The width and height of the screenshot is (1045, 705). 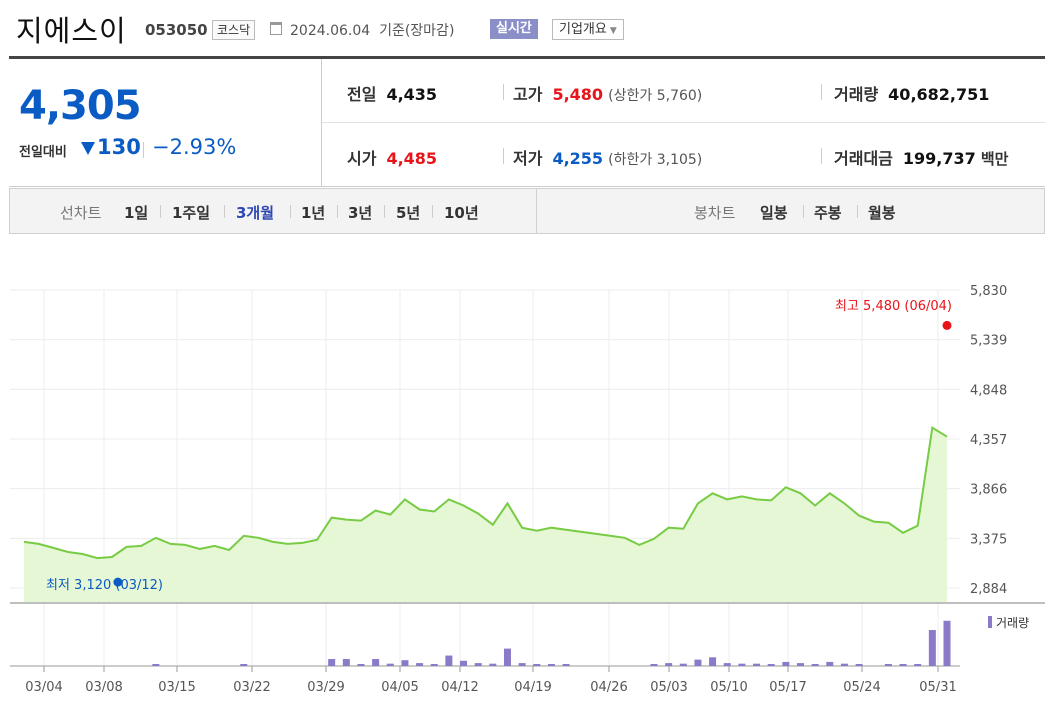 What do you see at coordinates (176, 30) in the screenshot?
I see `stock-code: 053050` at bounding box center [176, 30].